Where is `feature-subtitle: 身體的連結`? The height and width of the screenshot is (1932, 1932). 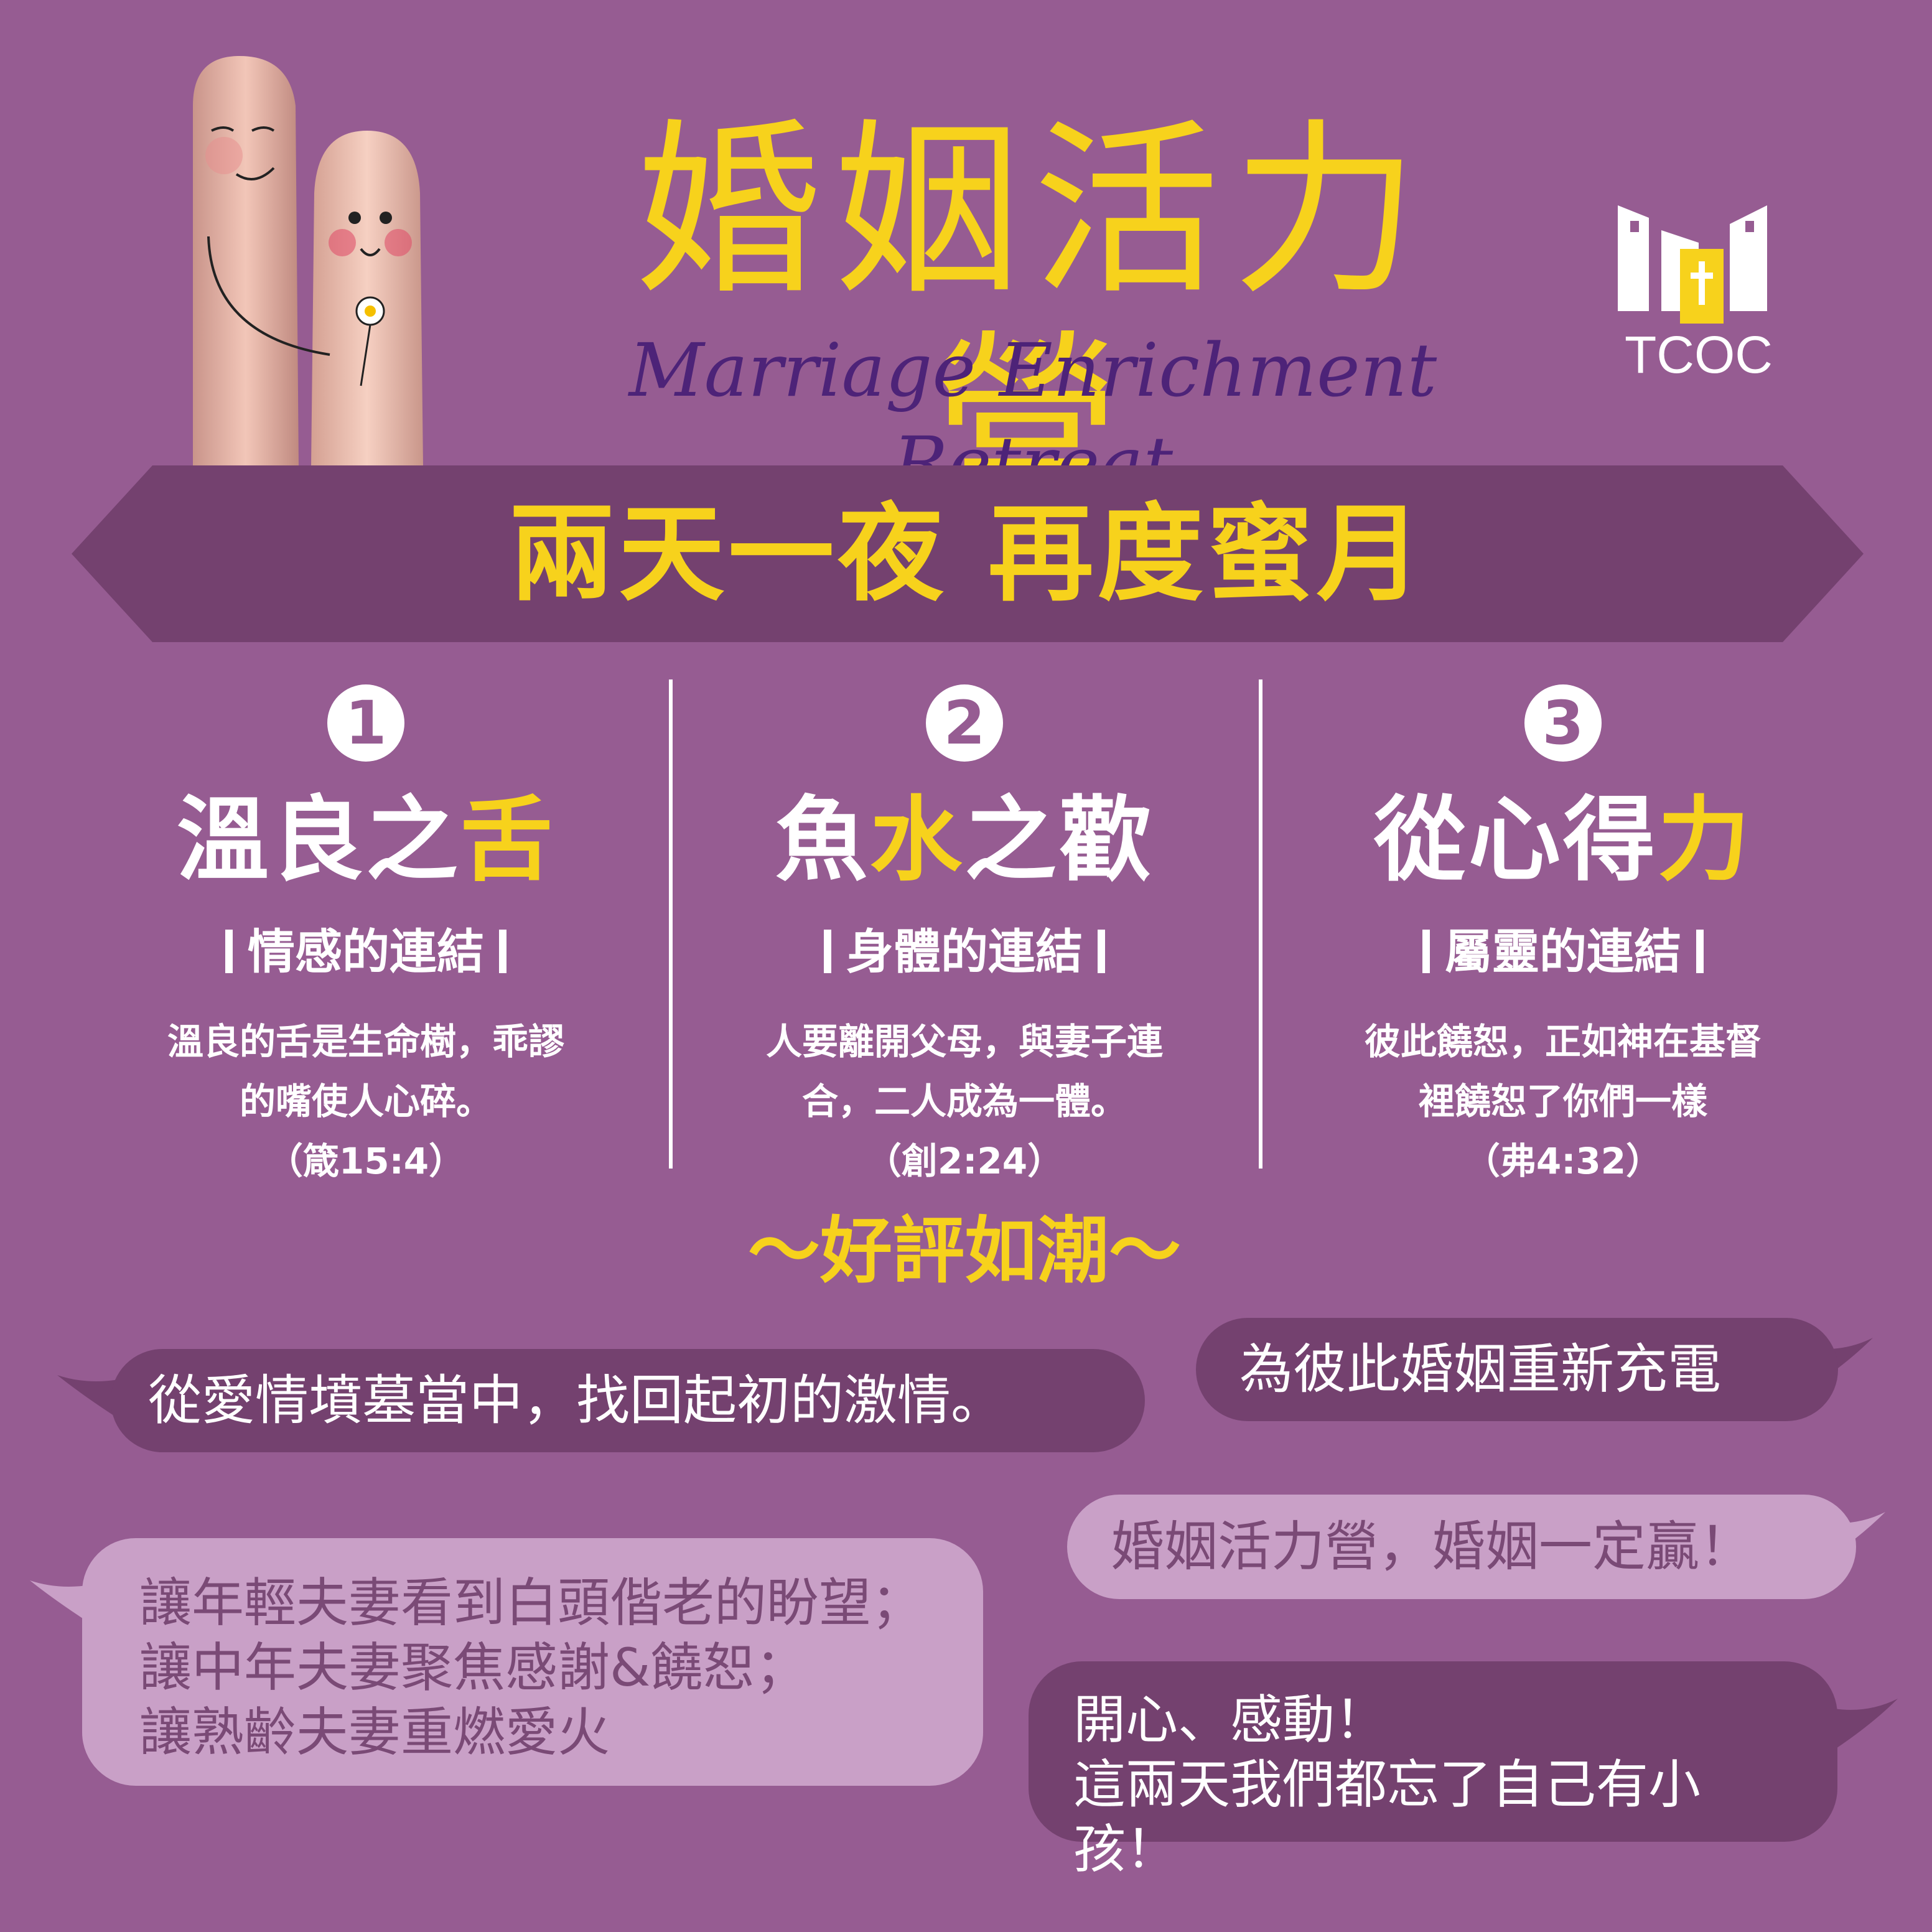 feature-subtitle: 身體的連結 is located at coordinates (964, 952).